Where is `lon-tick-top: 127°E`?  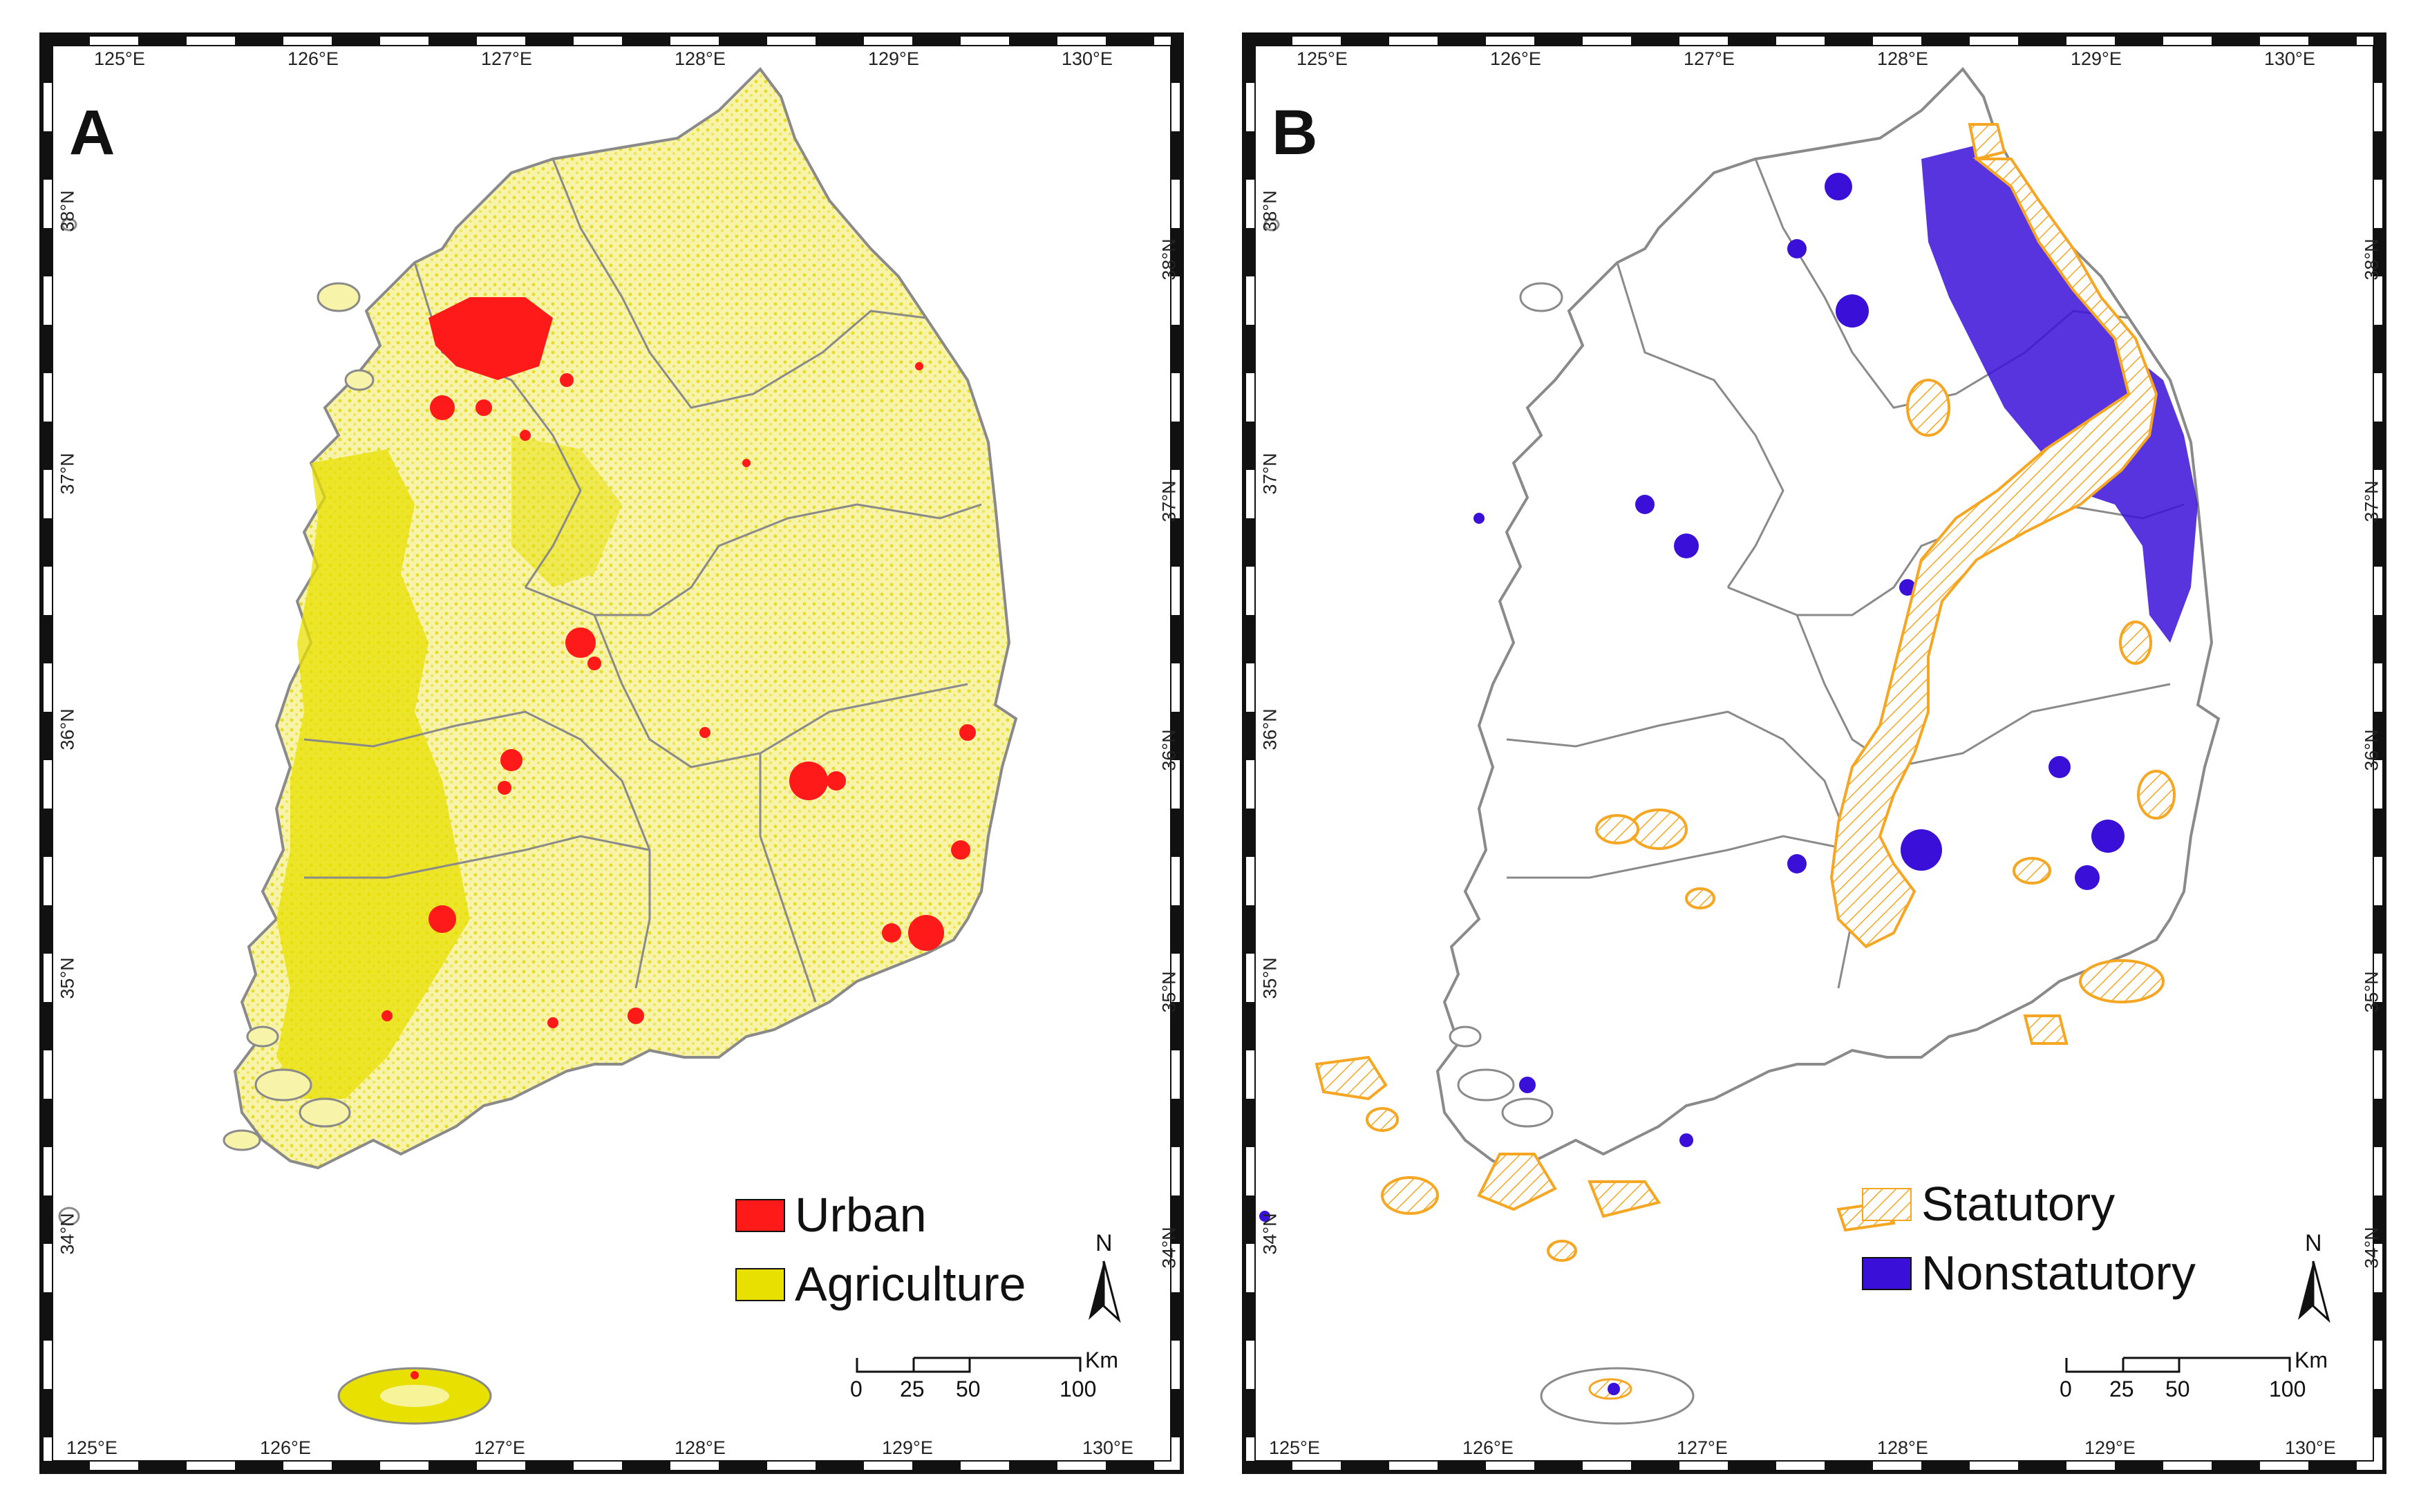 lon-tick-top: 127°E is located at coordinates (1709, 58).